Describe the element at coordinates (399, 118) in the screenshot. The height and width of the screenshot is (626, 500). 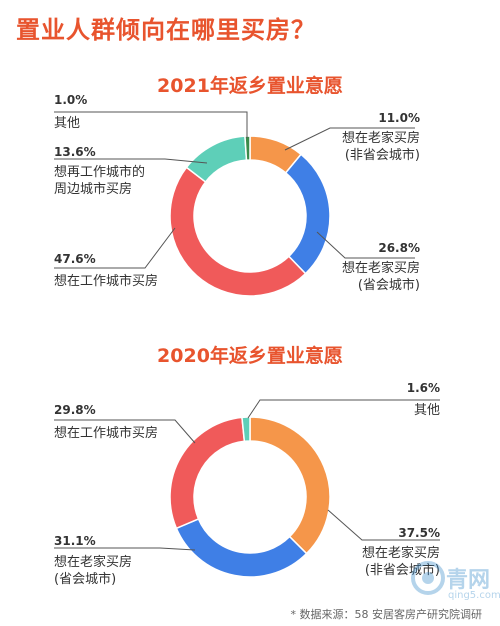
I see `data-label: 11.0%` at that location.